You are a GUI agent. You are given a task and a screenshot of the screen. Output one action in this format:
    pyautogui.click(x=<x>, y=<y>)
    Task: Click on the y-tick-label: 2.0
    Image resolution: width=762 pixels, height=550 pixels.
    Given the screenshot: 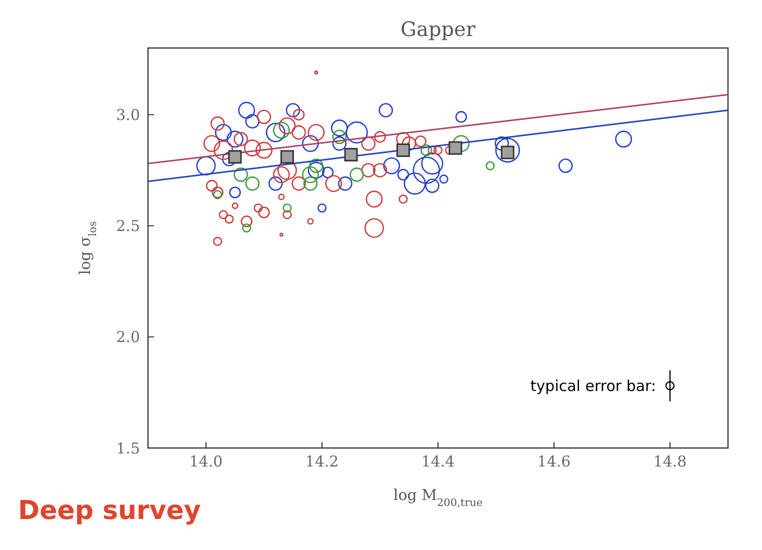 What is the action you would take?
    pyautogui.click(x=128, y=337)
    